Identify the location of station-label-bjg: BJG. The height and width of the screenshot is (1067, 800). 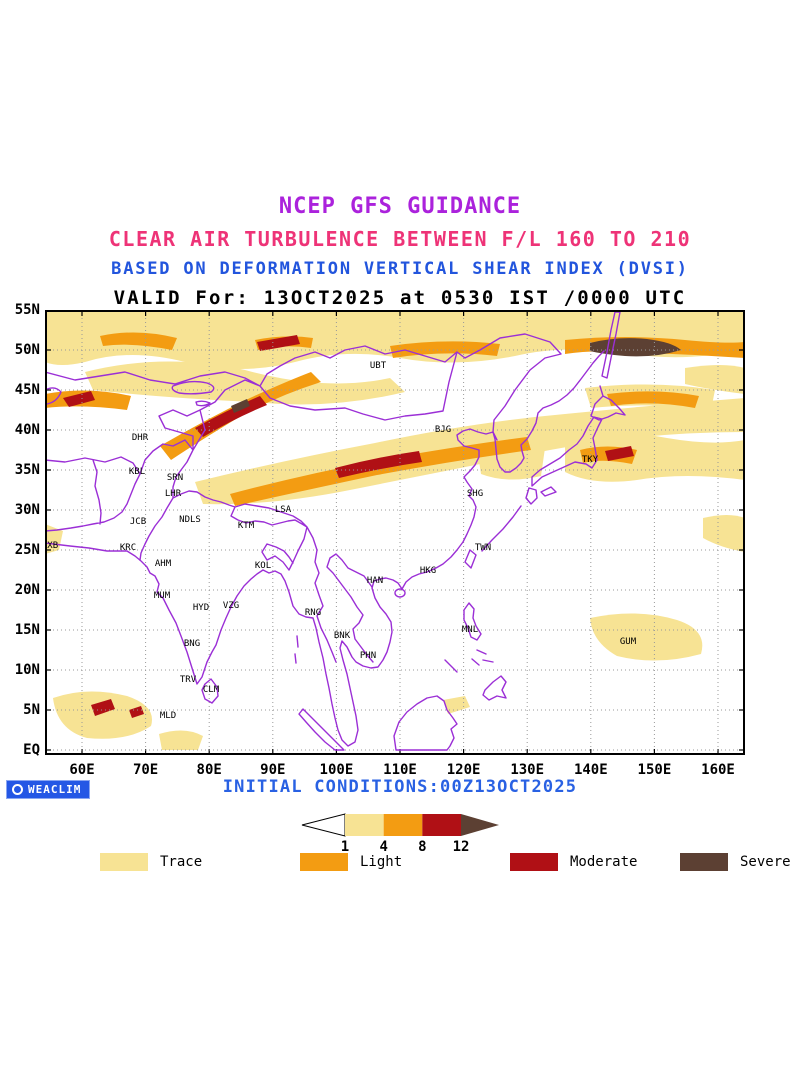
(443, 430).